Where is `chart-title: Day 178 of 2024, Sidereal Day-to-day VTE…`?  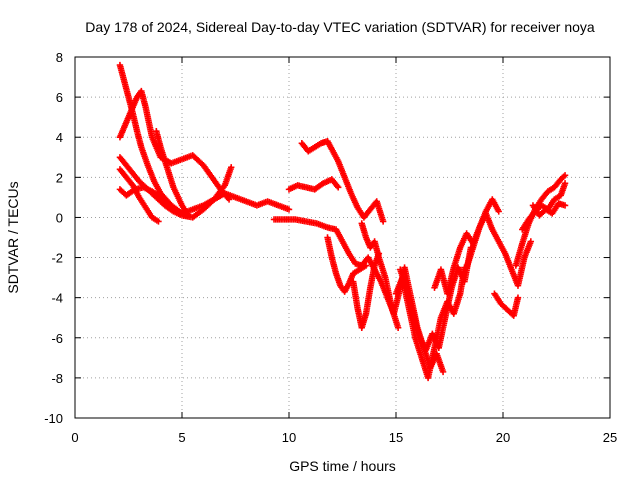
chart-title: Day 178 of 2024, Sidereal Day-to-day VTE… is located at coordinates (340, 27).